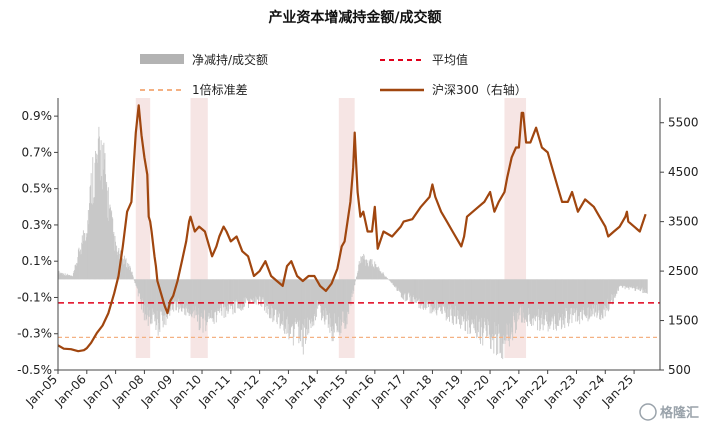 The height and width of the screenshot is (432, 710). What do you see at coordinates (359, 320) in the screenshot?
I see `reference-lines` at bounding box center [359, 320].